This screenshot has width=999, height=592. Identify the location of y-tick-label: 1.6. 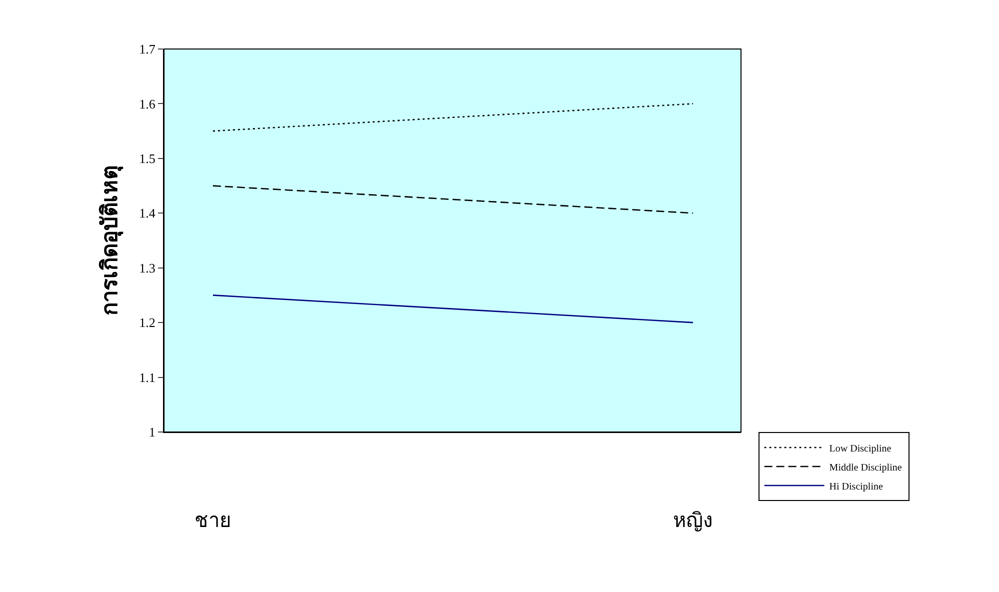
(147, 104).